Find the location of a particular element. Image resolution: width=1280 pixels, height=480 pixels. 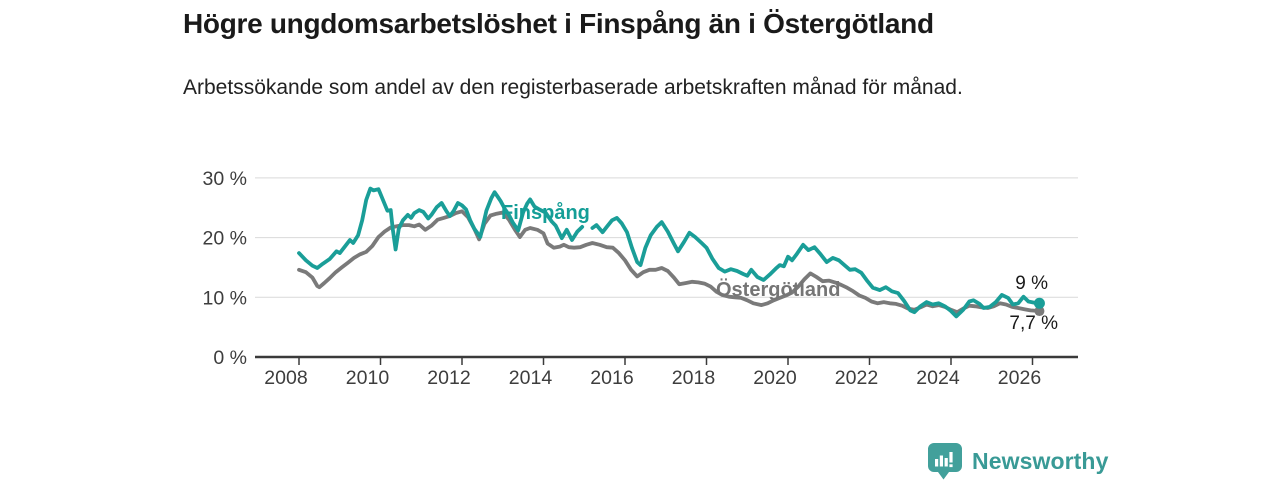

x-tick-label-2020: 2020 is located at coordinates (775, 378).